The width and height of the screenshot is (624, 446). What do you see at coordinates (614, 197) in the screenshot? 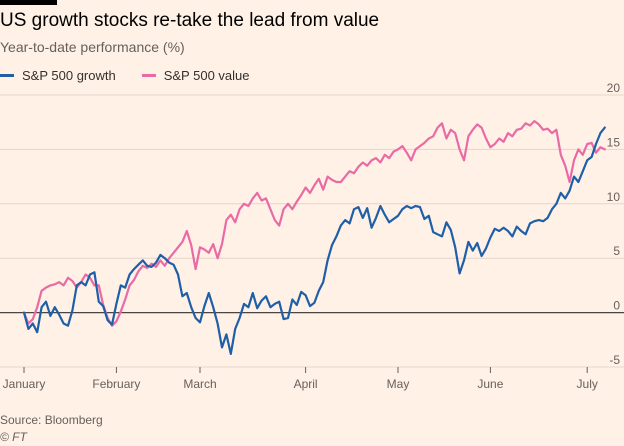
I see `y-tick-label: 10` at bounding box center [614, 197].